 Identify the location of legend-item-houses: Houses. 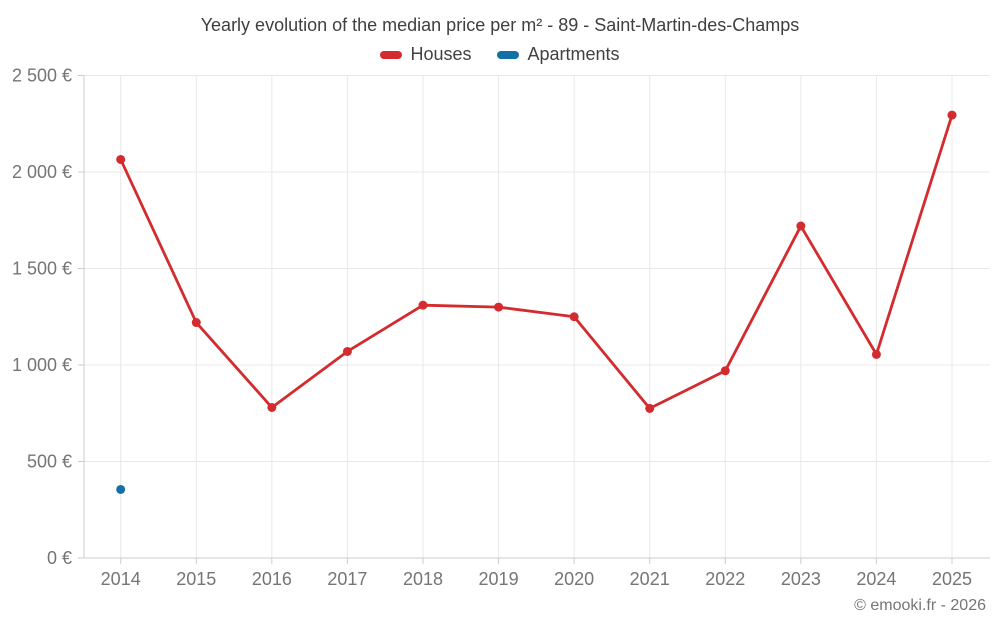
(425, 54).